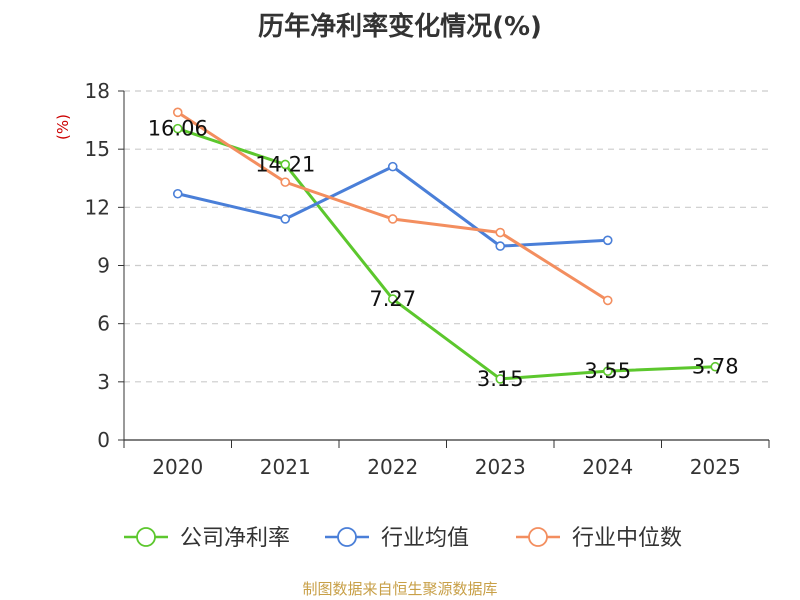 This screenshot has height=600, width=800. I want to click on x-tick-label: 2024, so click(607, 467).